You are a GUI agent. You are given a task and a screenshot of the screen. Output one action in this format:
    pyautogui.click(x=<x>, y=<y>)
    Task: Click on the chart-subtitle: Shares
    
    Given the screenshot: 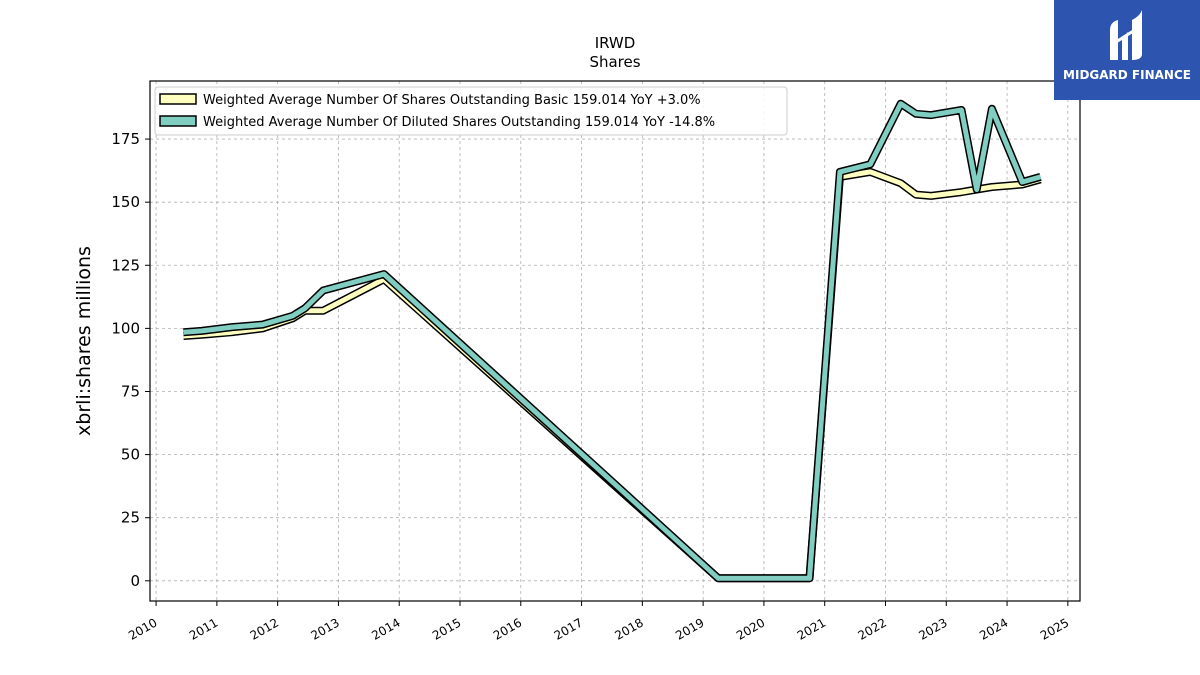 What is the action you would take?
    pyautogui.click(x=614, y=62)
    